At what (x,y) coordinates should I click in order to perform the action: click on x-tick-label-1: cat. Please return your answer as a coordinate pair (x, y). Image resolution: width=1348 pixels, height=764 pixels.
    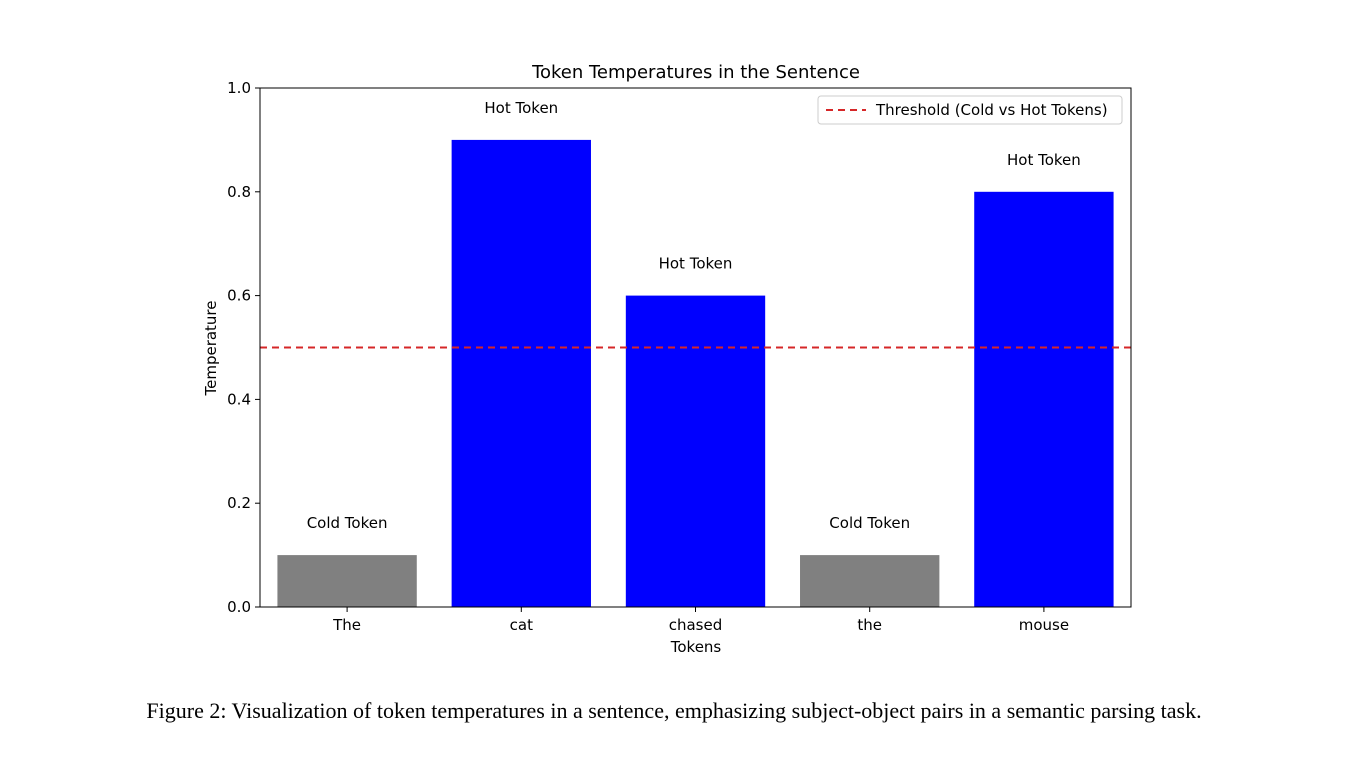
    Looking at the image, I should click on (521, 625).